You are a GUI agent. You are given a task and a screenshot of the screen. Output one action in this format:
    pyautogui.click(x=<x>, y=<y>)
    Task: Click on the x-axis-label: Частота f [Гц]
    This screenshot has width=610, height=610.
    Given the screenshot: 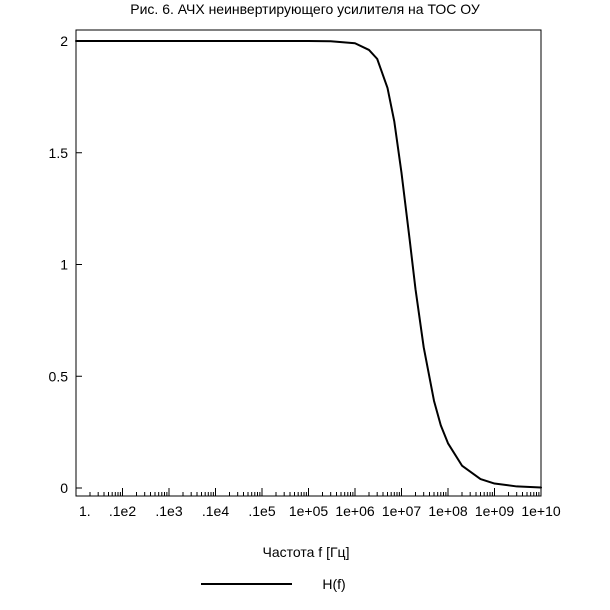 What is the action you would take?
    pyautogui.click(x=306, y=552)
    